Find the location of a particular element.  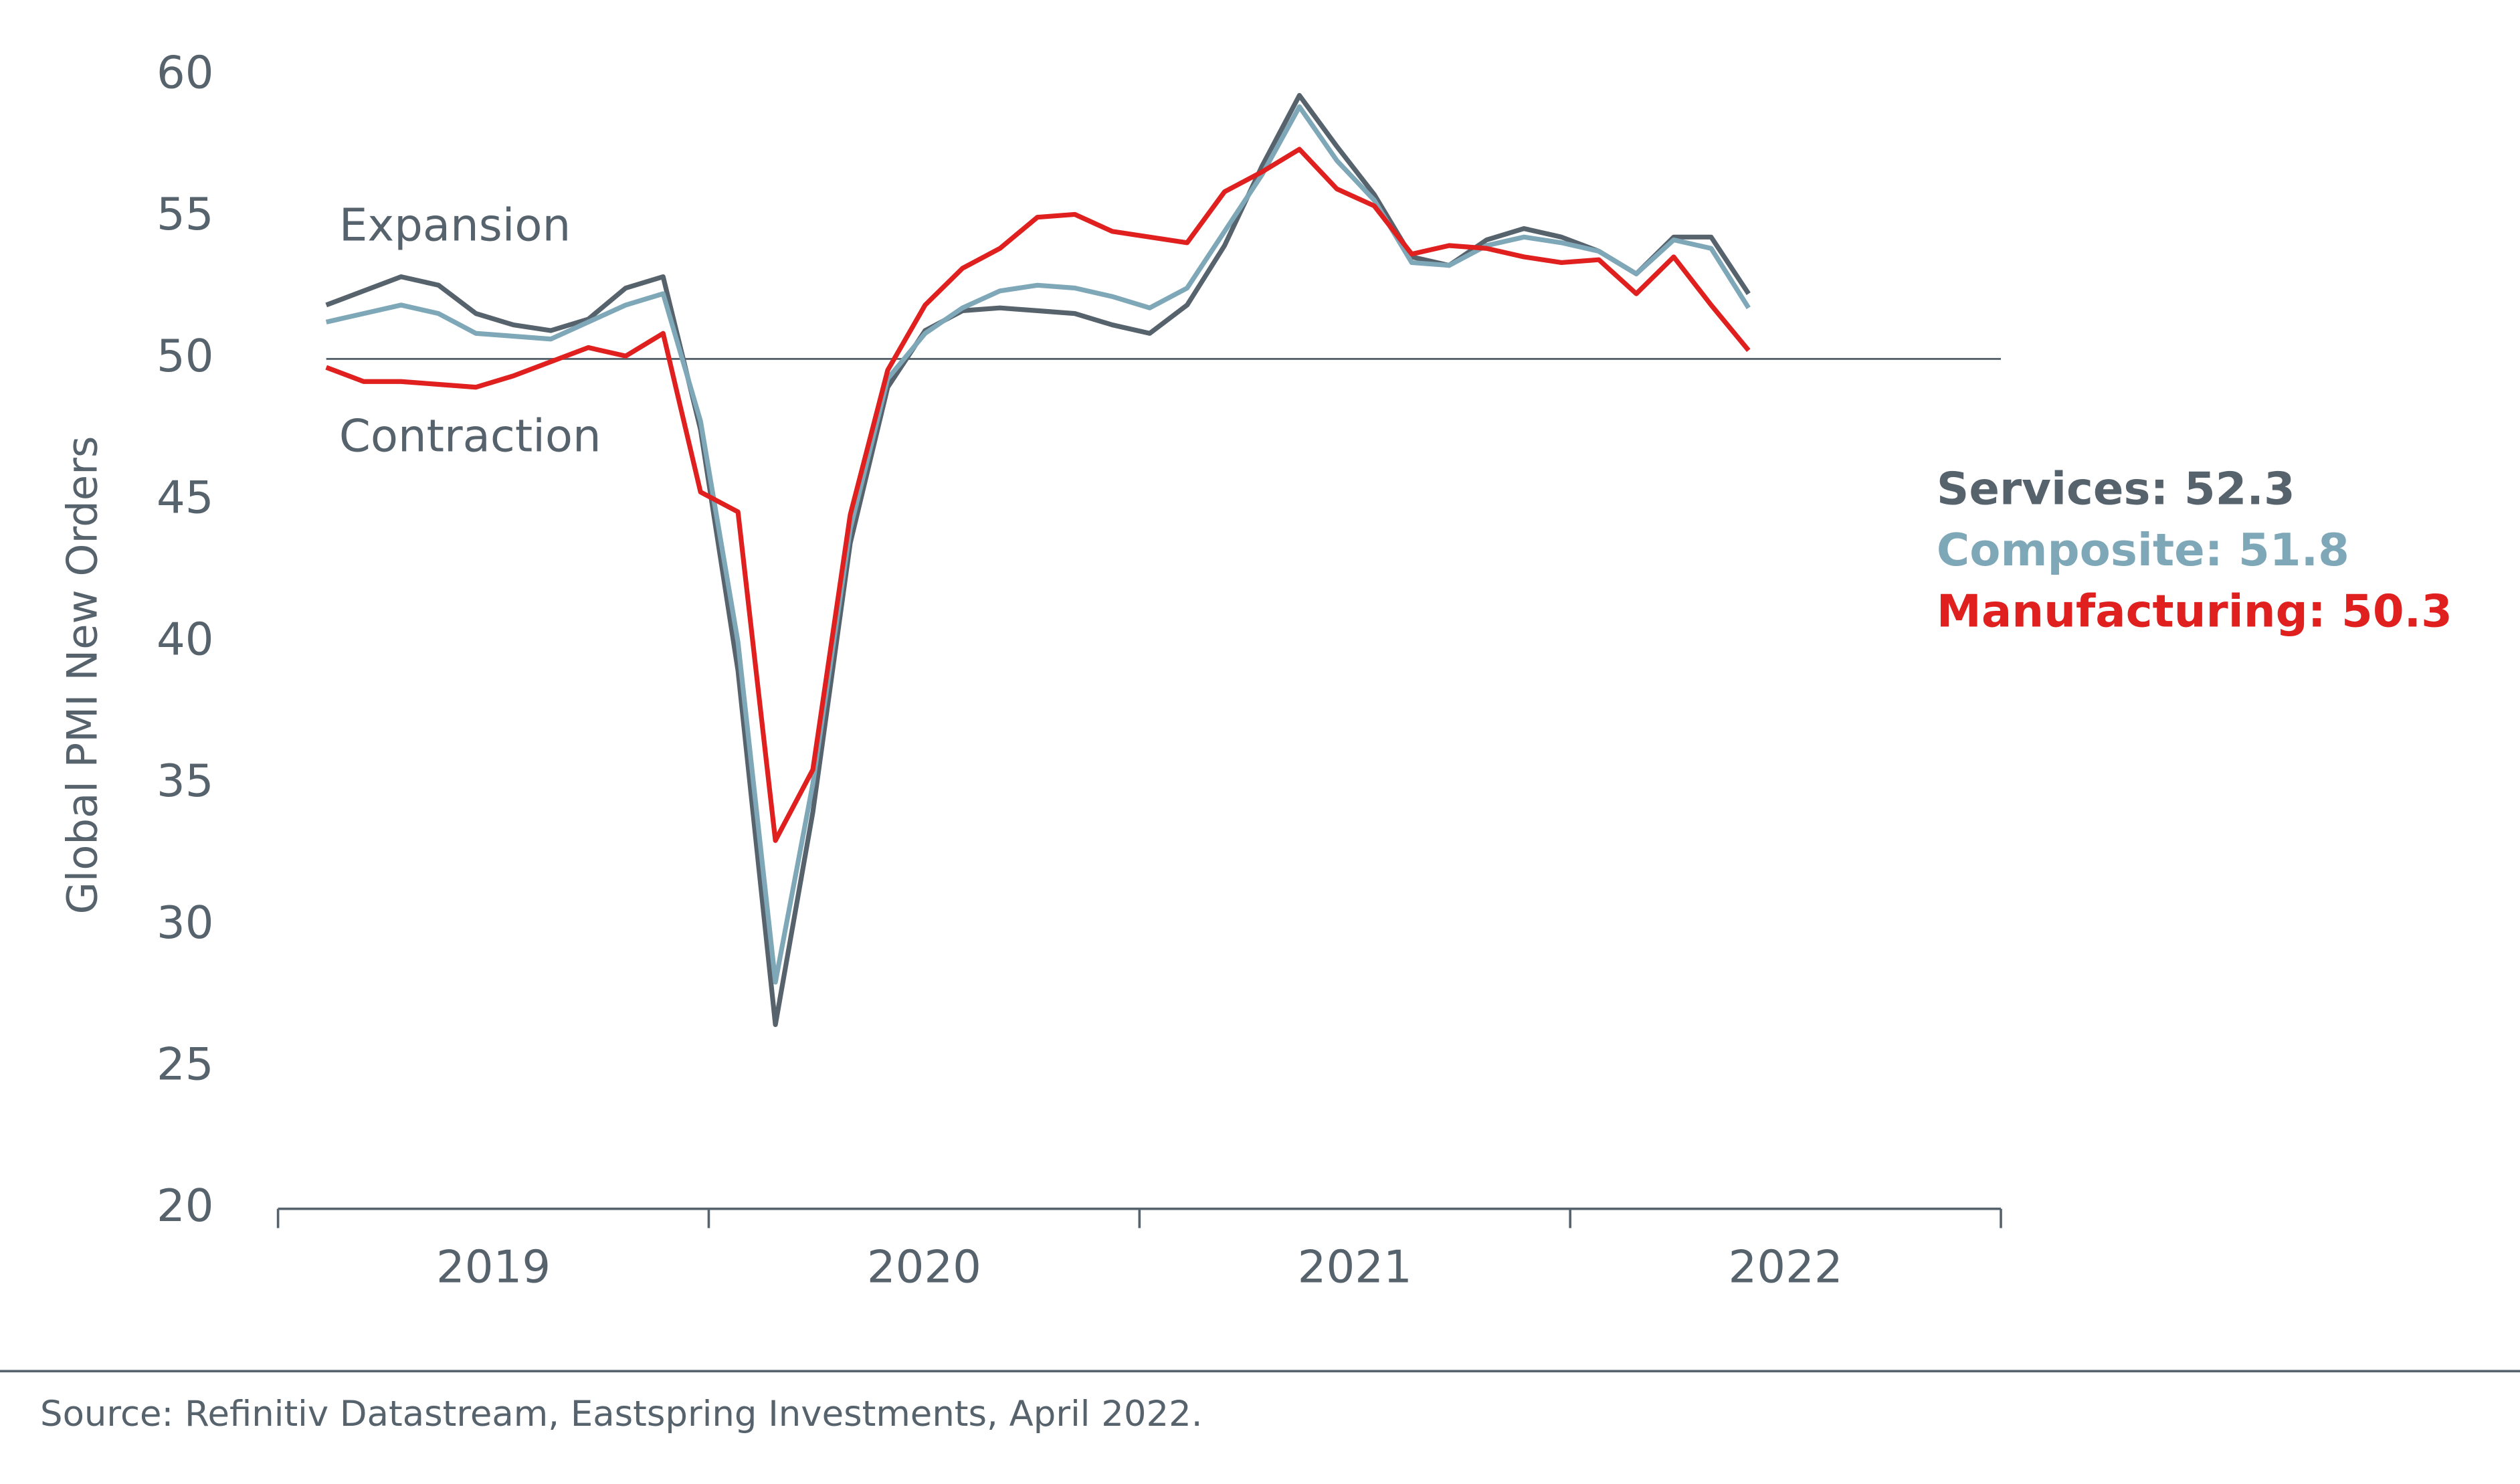

y-tick-label: 45 is located at coordinates (185, 498).